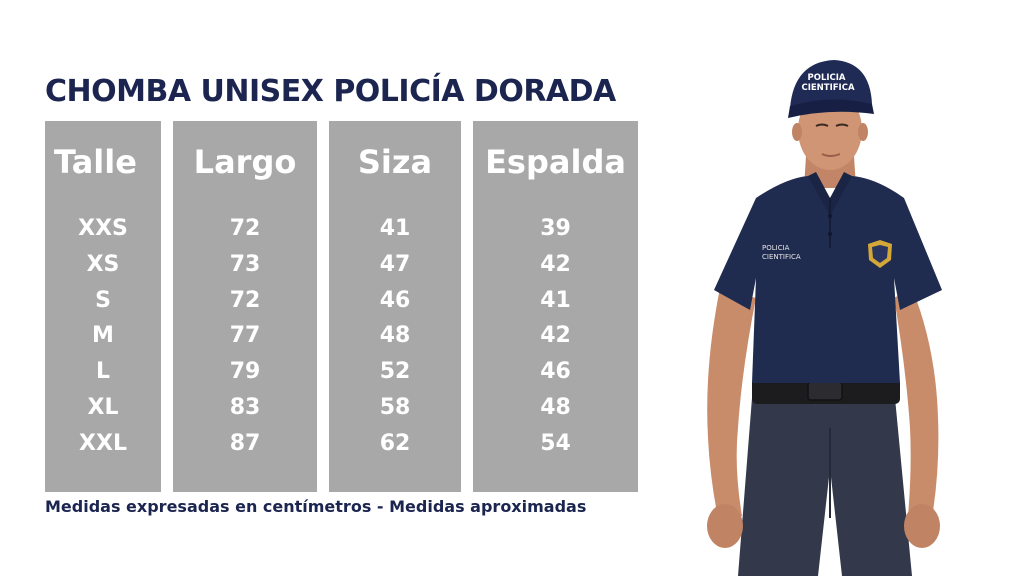 The width and height of the screenshot is (1024, 576). I want to click on table-cell: 83, so click(245, 407).